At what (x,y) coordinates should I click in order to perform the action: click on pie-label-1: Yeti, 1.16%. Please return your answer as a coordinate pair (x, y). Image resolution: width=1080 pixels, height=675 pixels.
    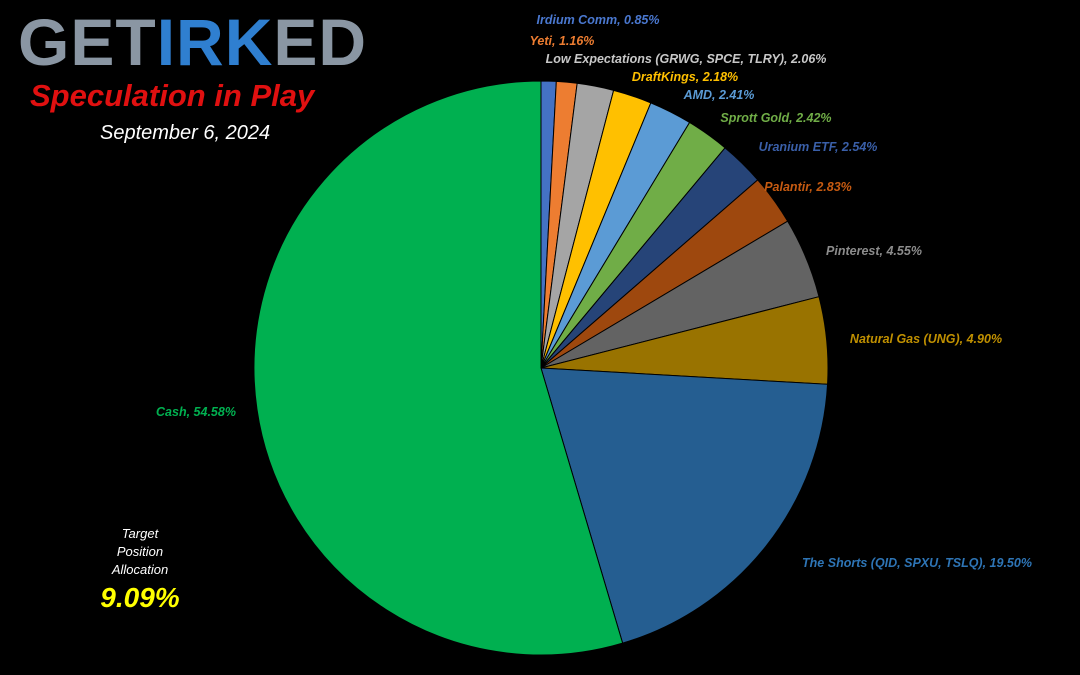
    Looking at the image, I should click on (562, 41).